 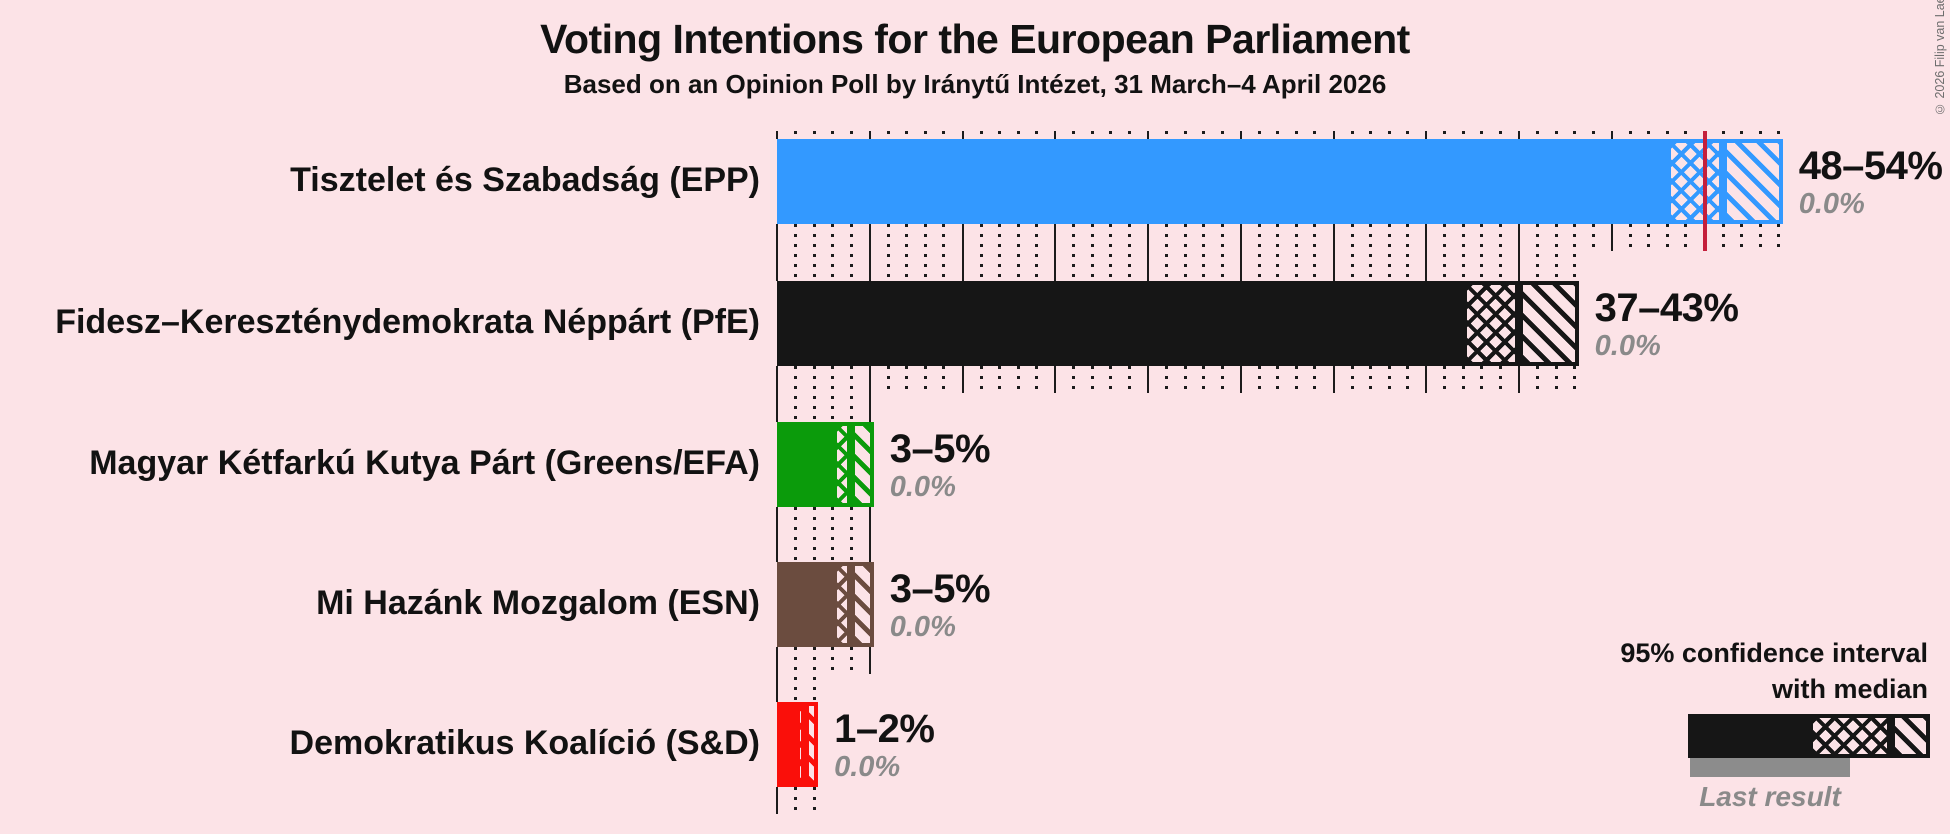 I want to click on copyright-note: © 2026 Filip van Laenen, so click(x=1940, y=58).